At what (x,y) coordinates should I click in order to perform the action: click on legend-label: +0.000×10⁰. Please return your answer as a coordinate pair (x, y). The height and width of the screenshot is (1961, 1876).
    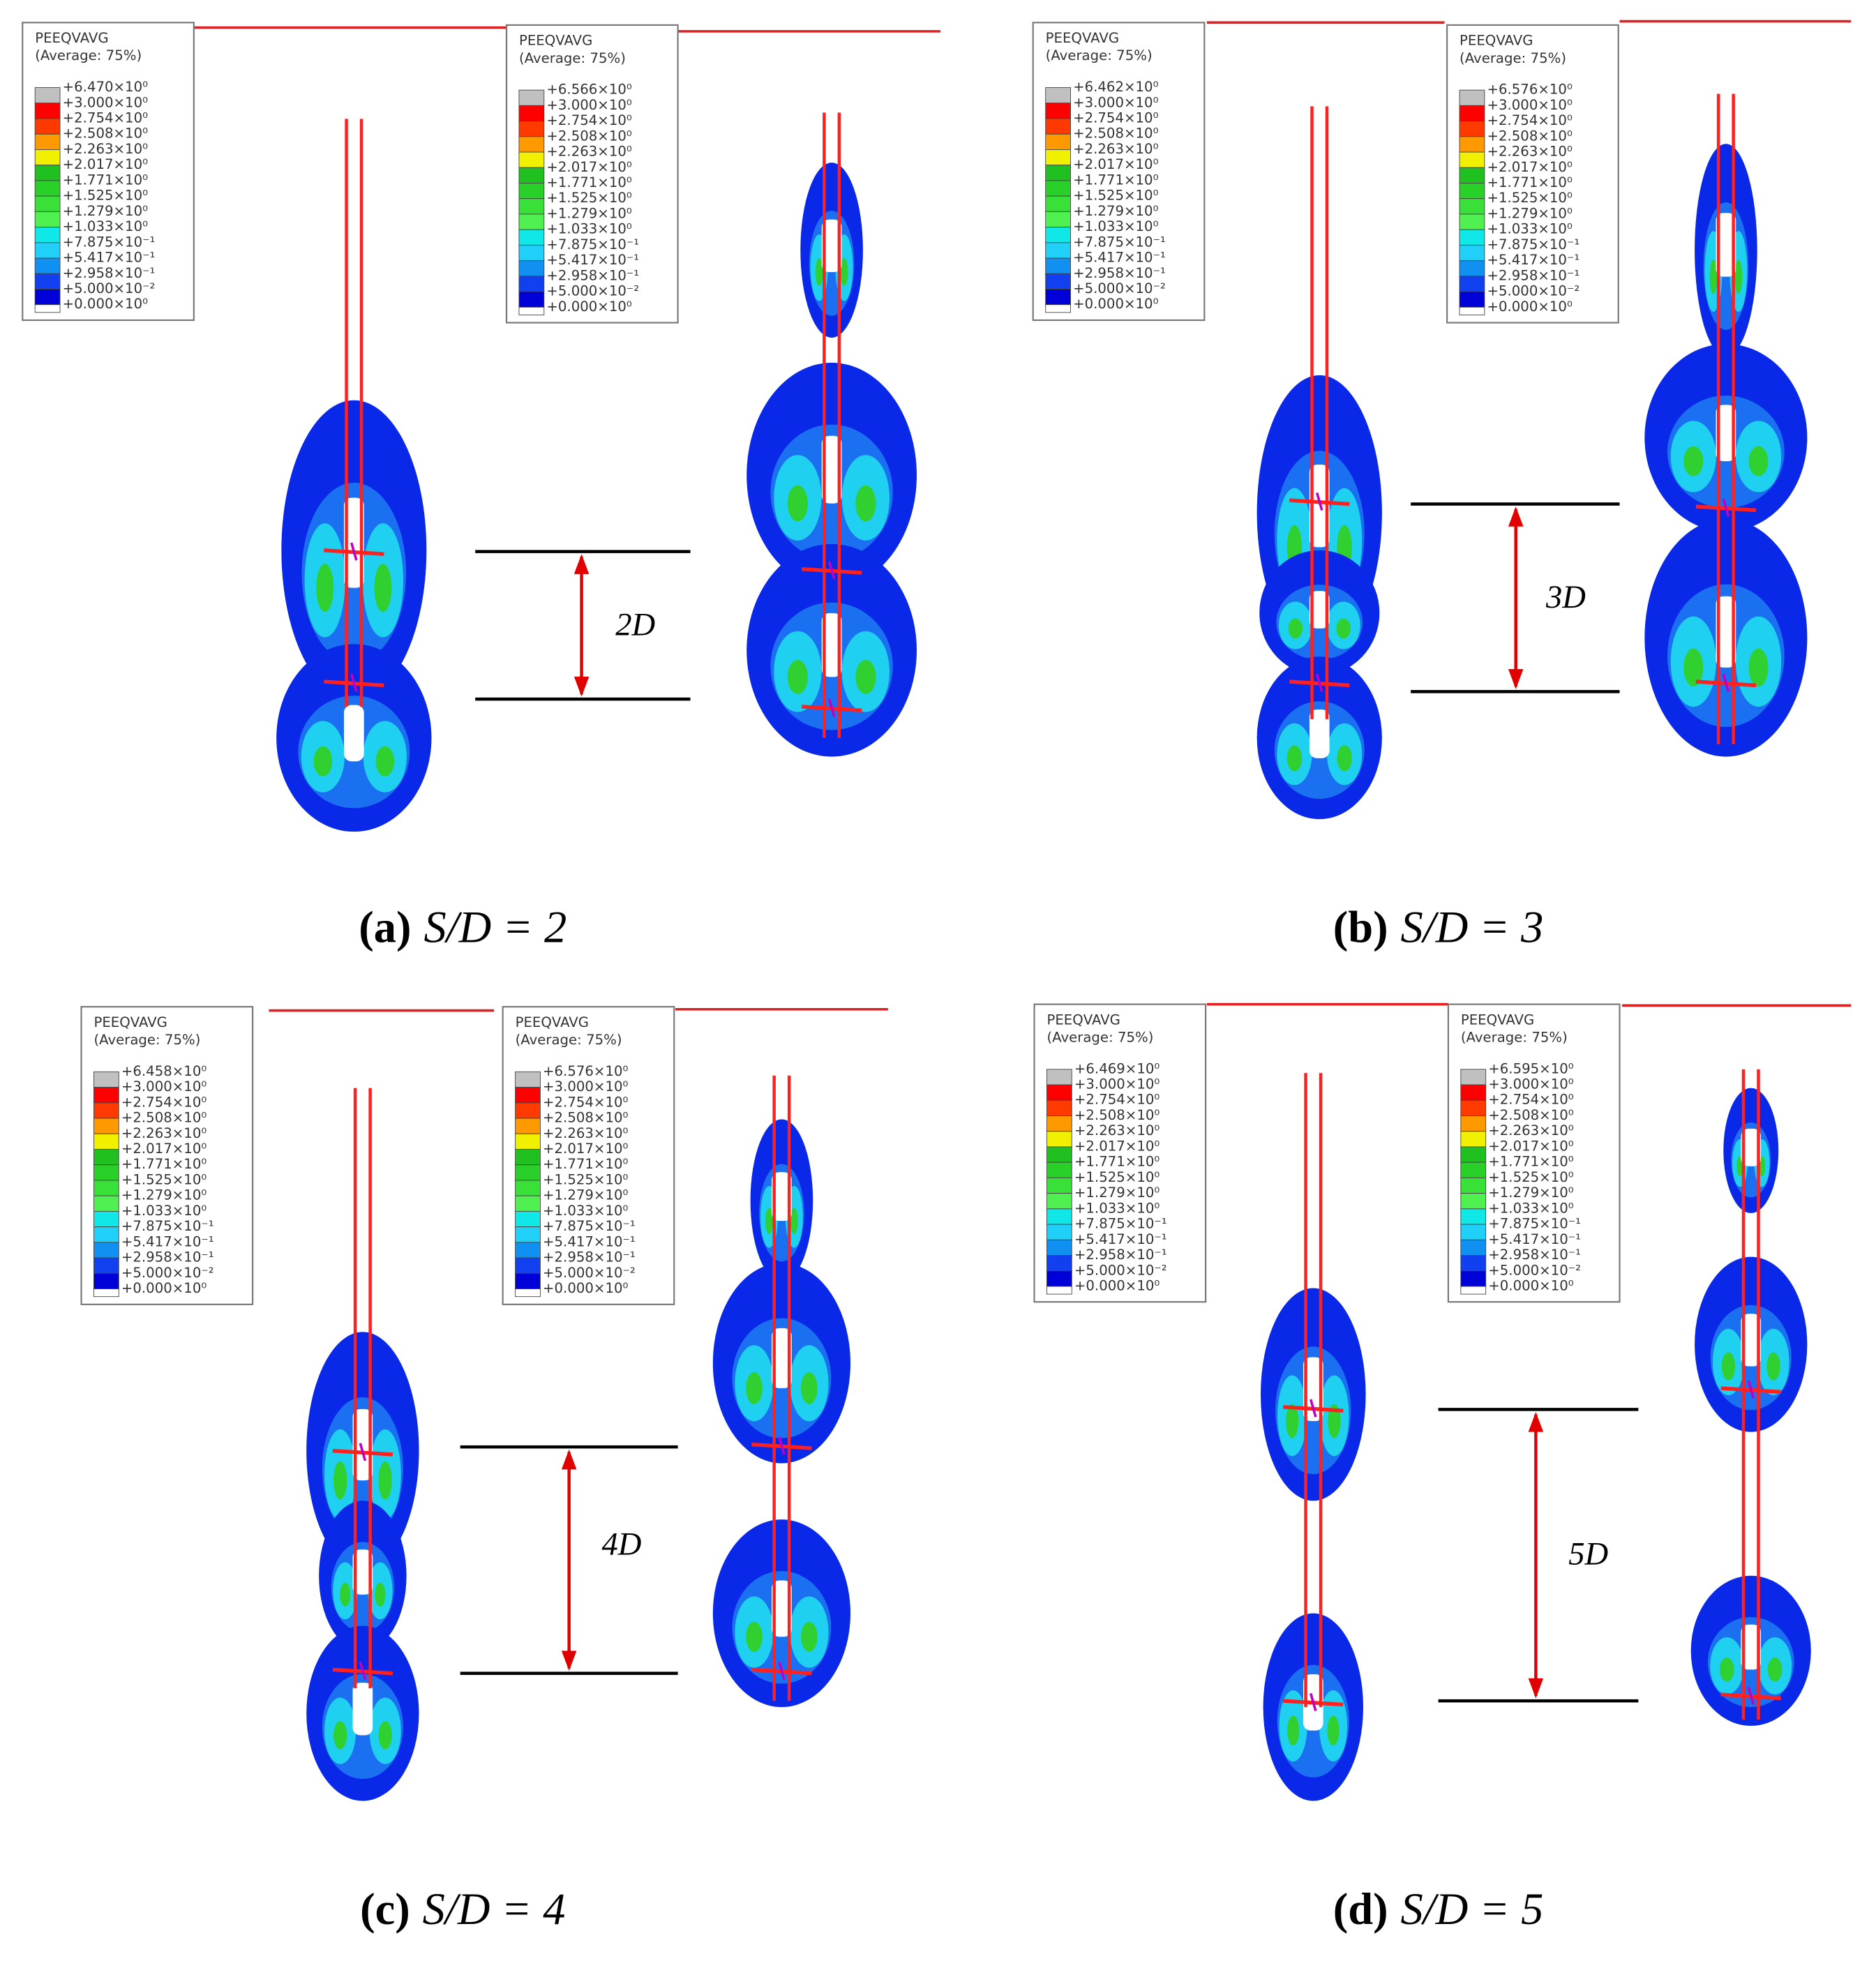
    Looking at the image, I should click on (1115, 304).